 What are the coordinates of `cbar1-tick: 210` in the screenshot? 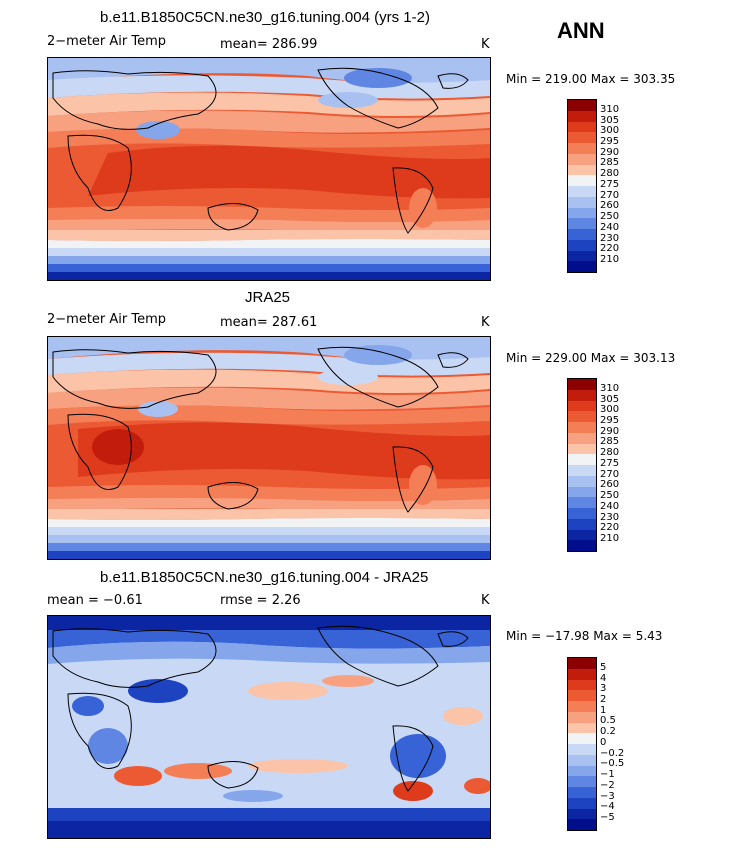 It's located at (610, 259).